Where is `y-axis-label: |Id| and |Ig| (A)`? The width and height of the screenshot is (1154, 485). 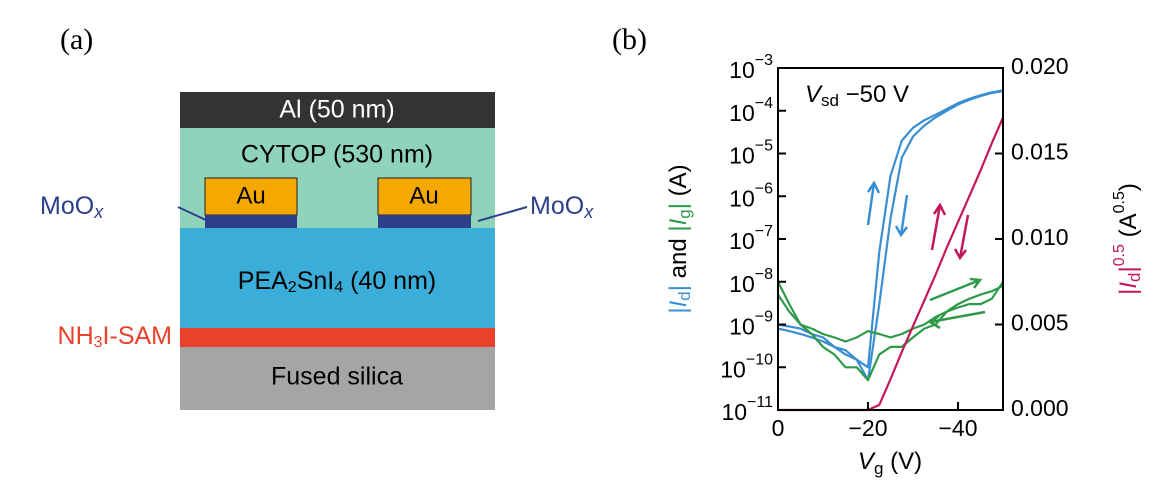
y-axis-label: |Id| and |Ig| (A) is located at coordinates (679, 238).